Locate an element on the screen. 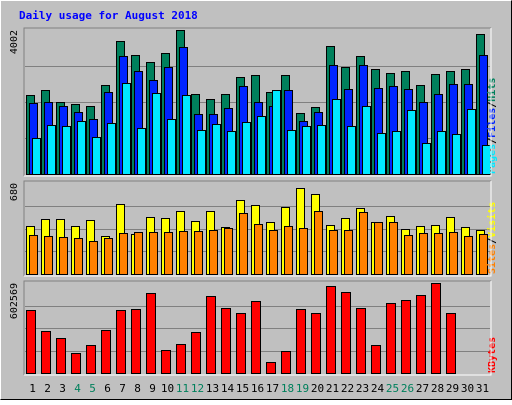  x-tick-label-day-15: 15 is located at coordinates (242, 388).